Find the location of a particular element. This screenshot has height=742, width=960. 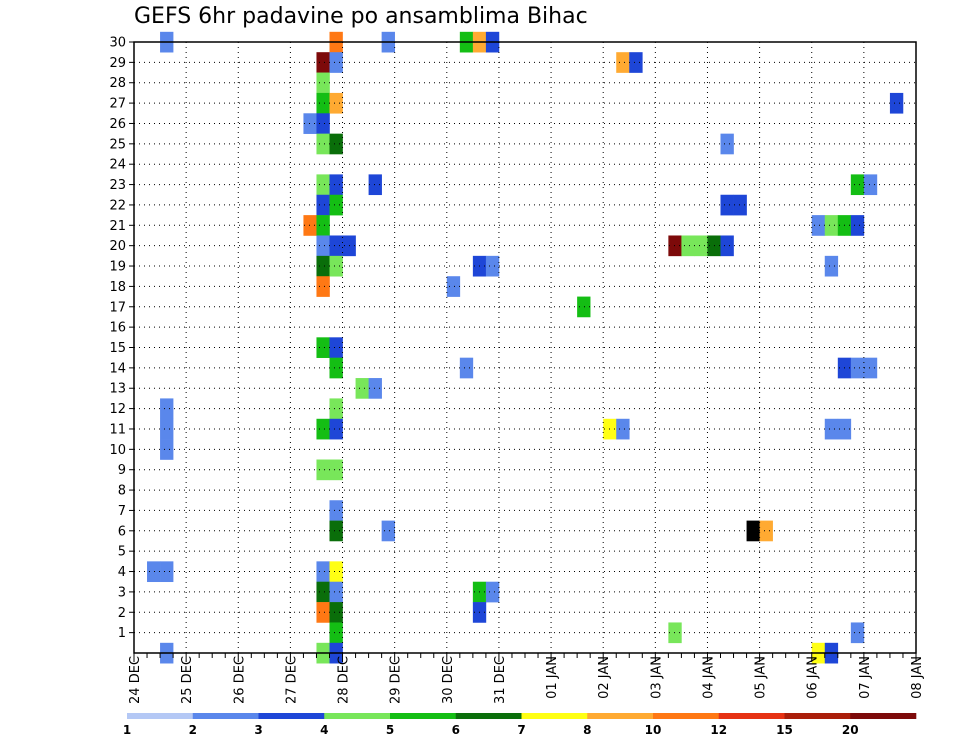

legend-label: 20 is located at coordinates (850, 730).